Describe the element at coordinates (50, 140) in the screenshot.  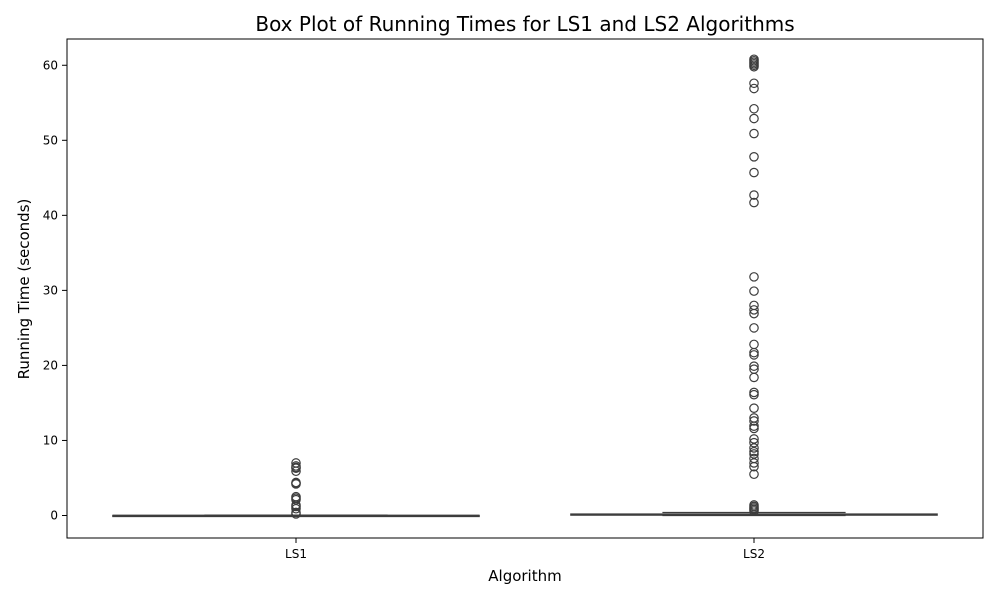
I see `y-tick-label: 50` at that location.